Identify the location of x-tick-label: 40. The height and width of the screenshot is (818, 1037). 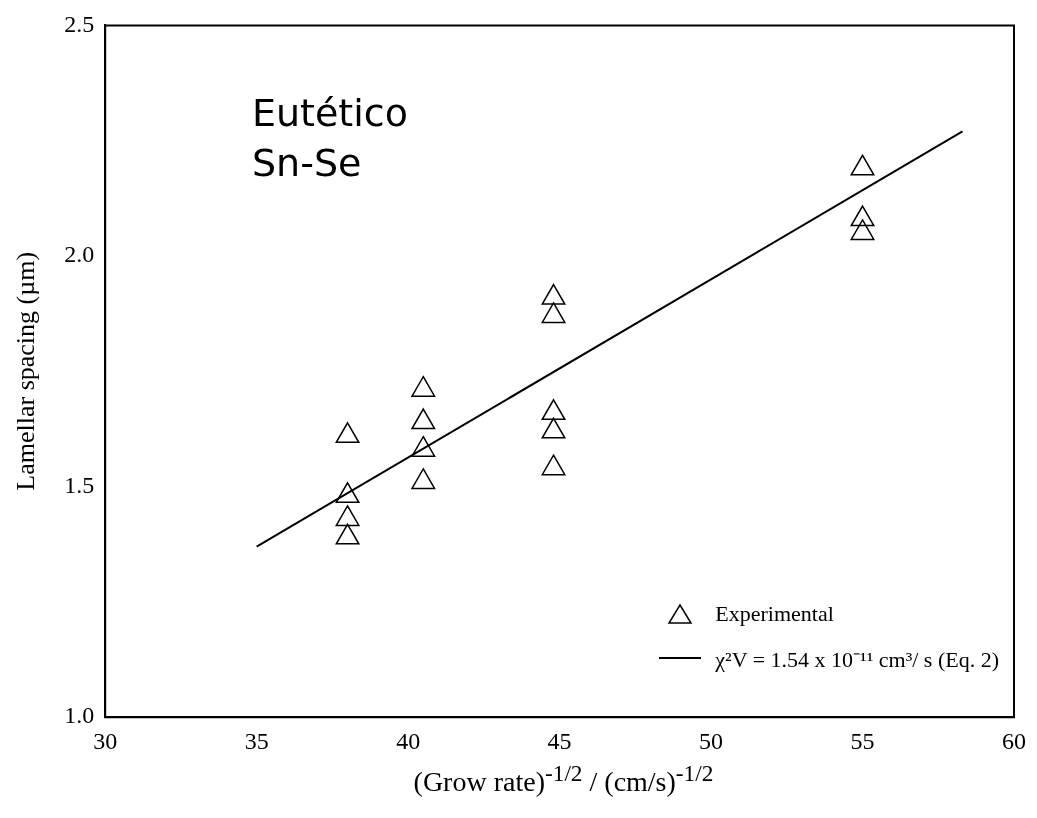
(408, 740).